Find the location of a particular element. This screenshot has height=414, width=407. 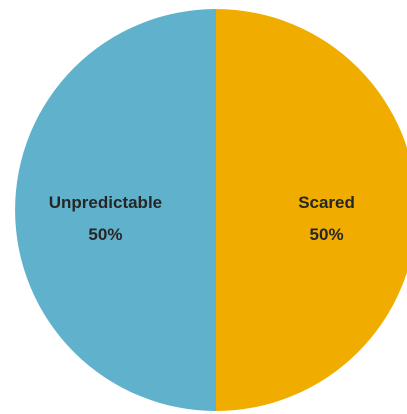

slice-label-unpredictable: Unpredictable is located at coordinates (105, 202).